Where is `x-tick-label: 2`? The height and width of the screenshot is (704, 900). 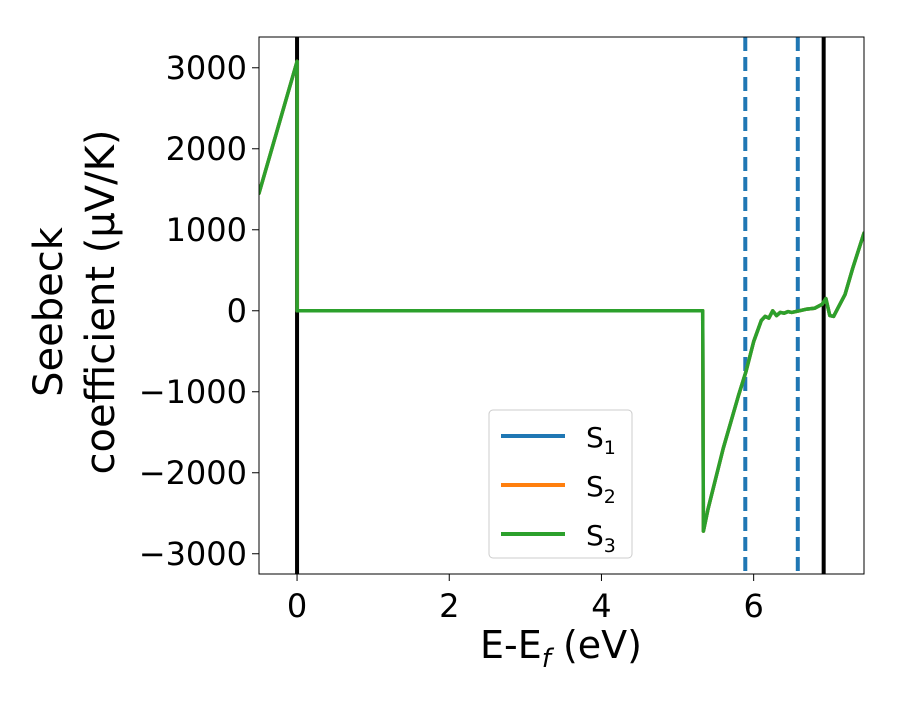
x-tick-label: 2 is located at coordinates (449, 606).